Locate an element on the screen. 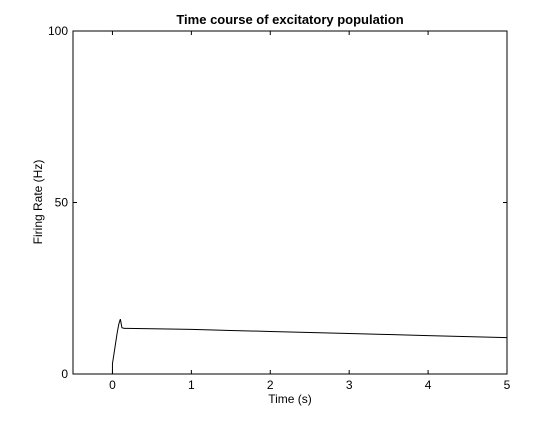 This screenshot has height=425, width=560. chart-title: Time course of excitatory population is located at coordinates (289, 19).